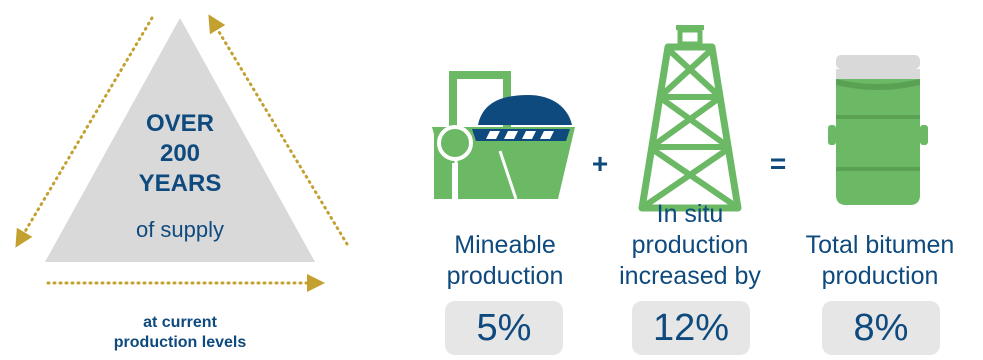 The width and height of the screenshot is (983, 360). Describe the element at coordinates (880, 276) in the screenshot. I see `total-label-line-2: production` at that location.